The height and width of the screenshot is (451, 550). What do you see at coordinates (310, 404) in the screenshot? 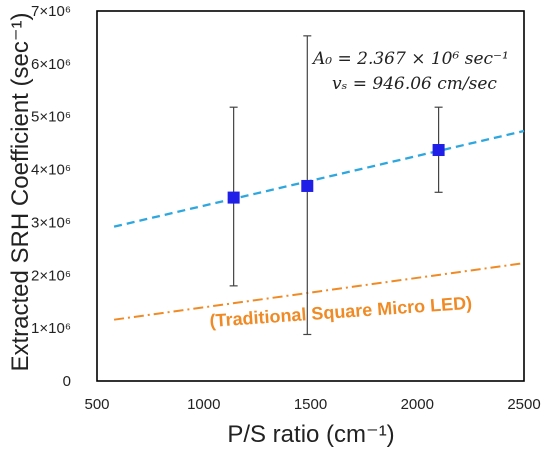
I see `x-tick-label: 1500` at bounding box center [310, 404].